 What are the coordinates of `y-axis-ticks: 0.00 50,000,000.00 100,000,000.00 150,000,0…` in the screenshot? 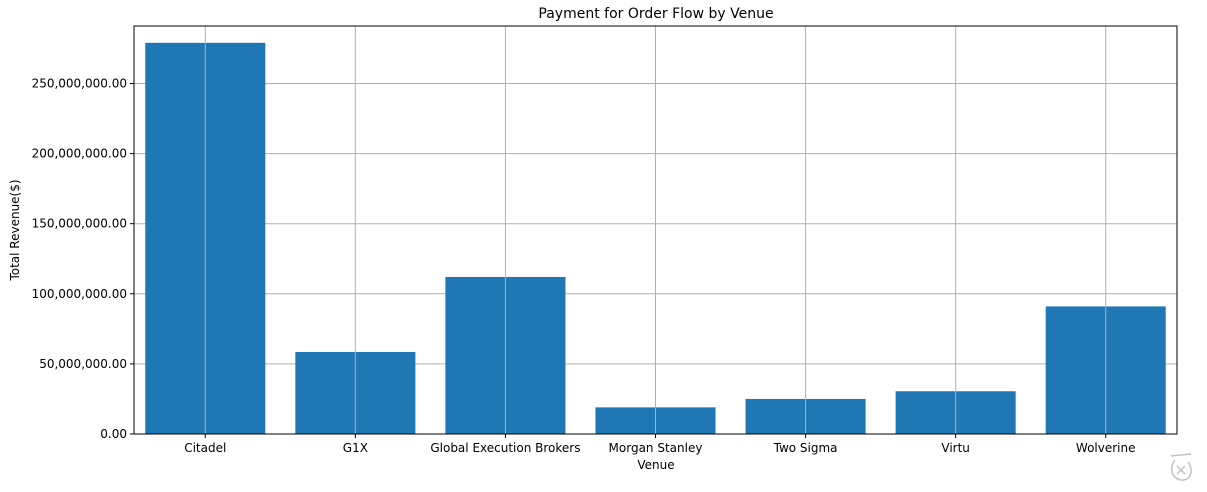 It's located at (83, 258).